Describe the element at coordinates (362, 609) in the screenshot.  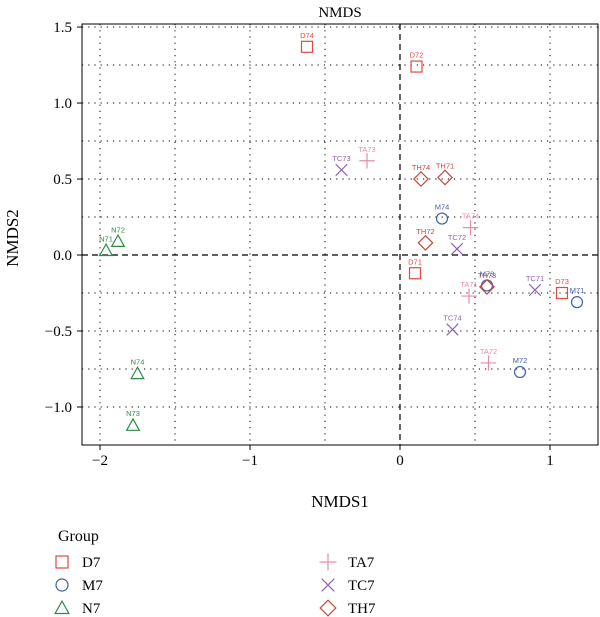
I see `legend-label-th7: TH7` at that location.